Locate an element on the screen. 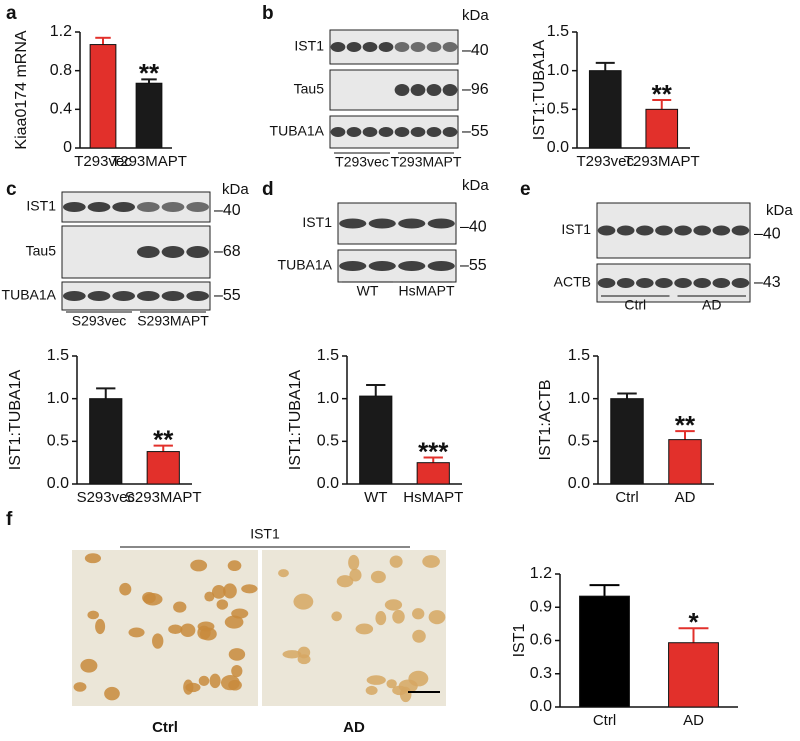 This screenshot has width=800, height=741. x-tick-label: T293MAPT is located at coordinates (149, 161).